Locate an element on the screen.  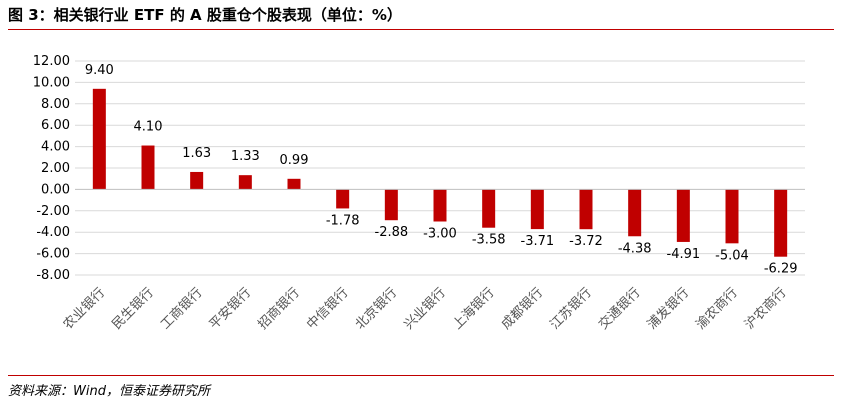
y-tick-label: 0.00 is located at coordinates (55, 189).